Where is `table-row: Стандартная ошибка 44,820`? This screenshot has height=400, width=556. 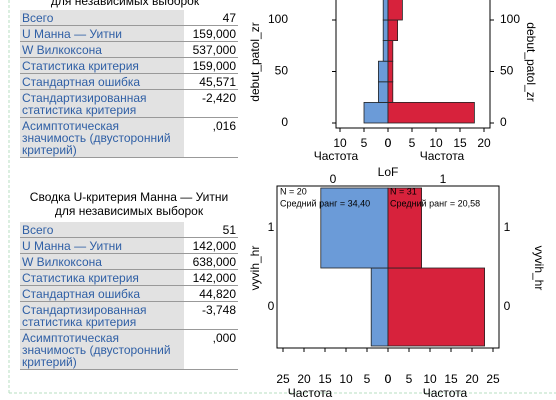 table-row: Стандартная ошибка 44,820 is located at coordinates (129, 294).